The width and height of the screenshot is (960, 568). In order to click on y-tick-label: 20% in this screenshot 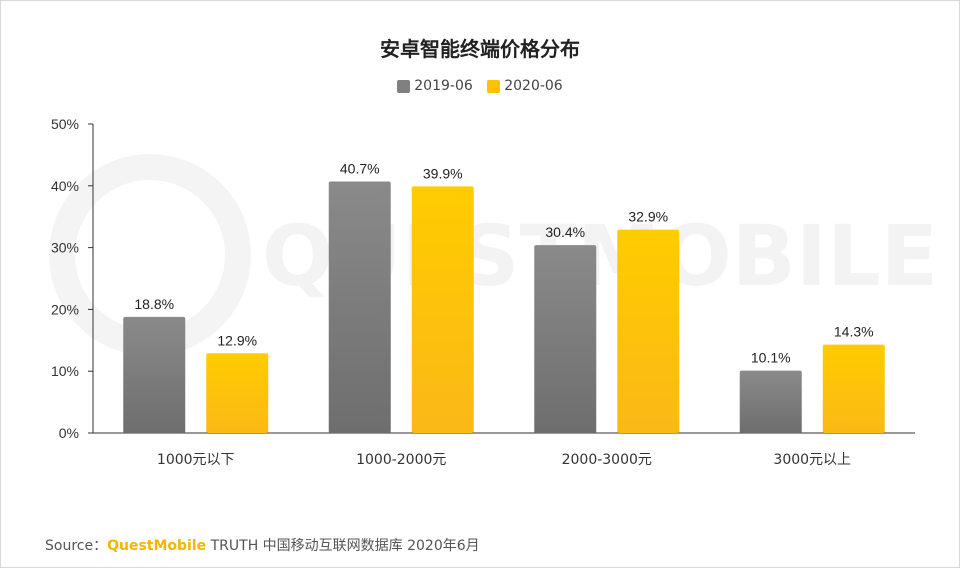, I will do `click(65, 309)`.